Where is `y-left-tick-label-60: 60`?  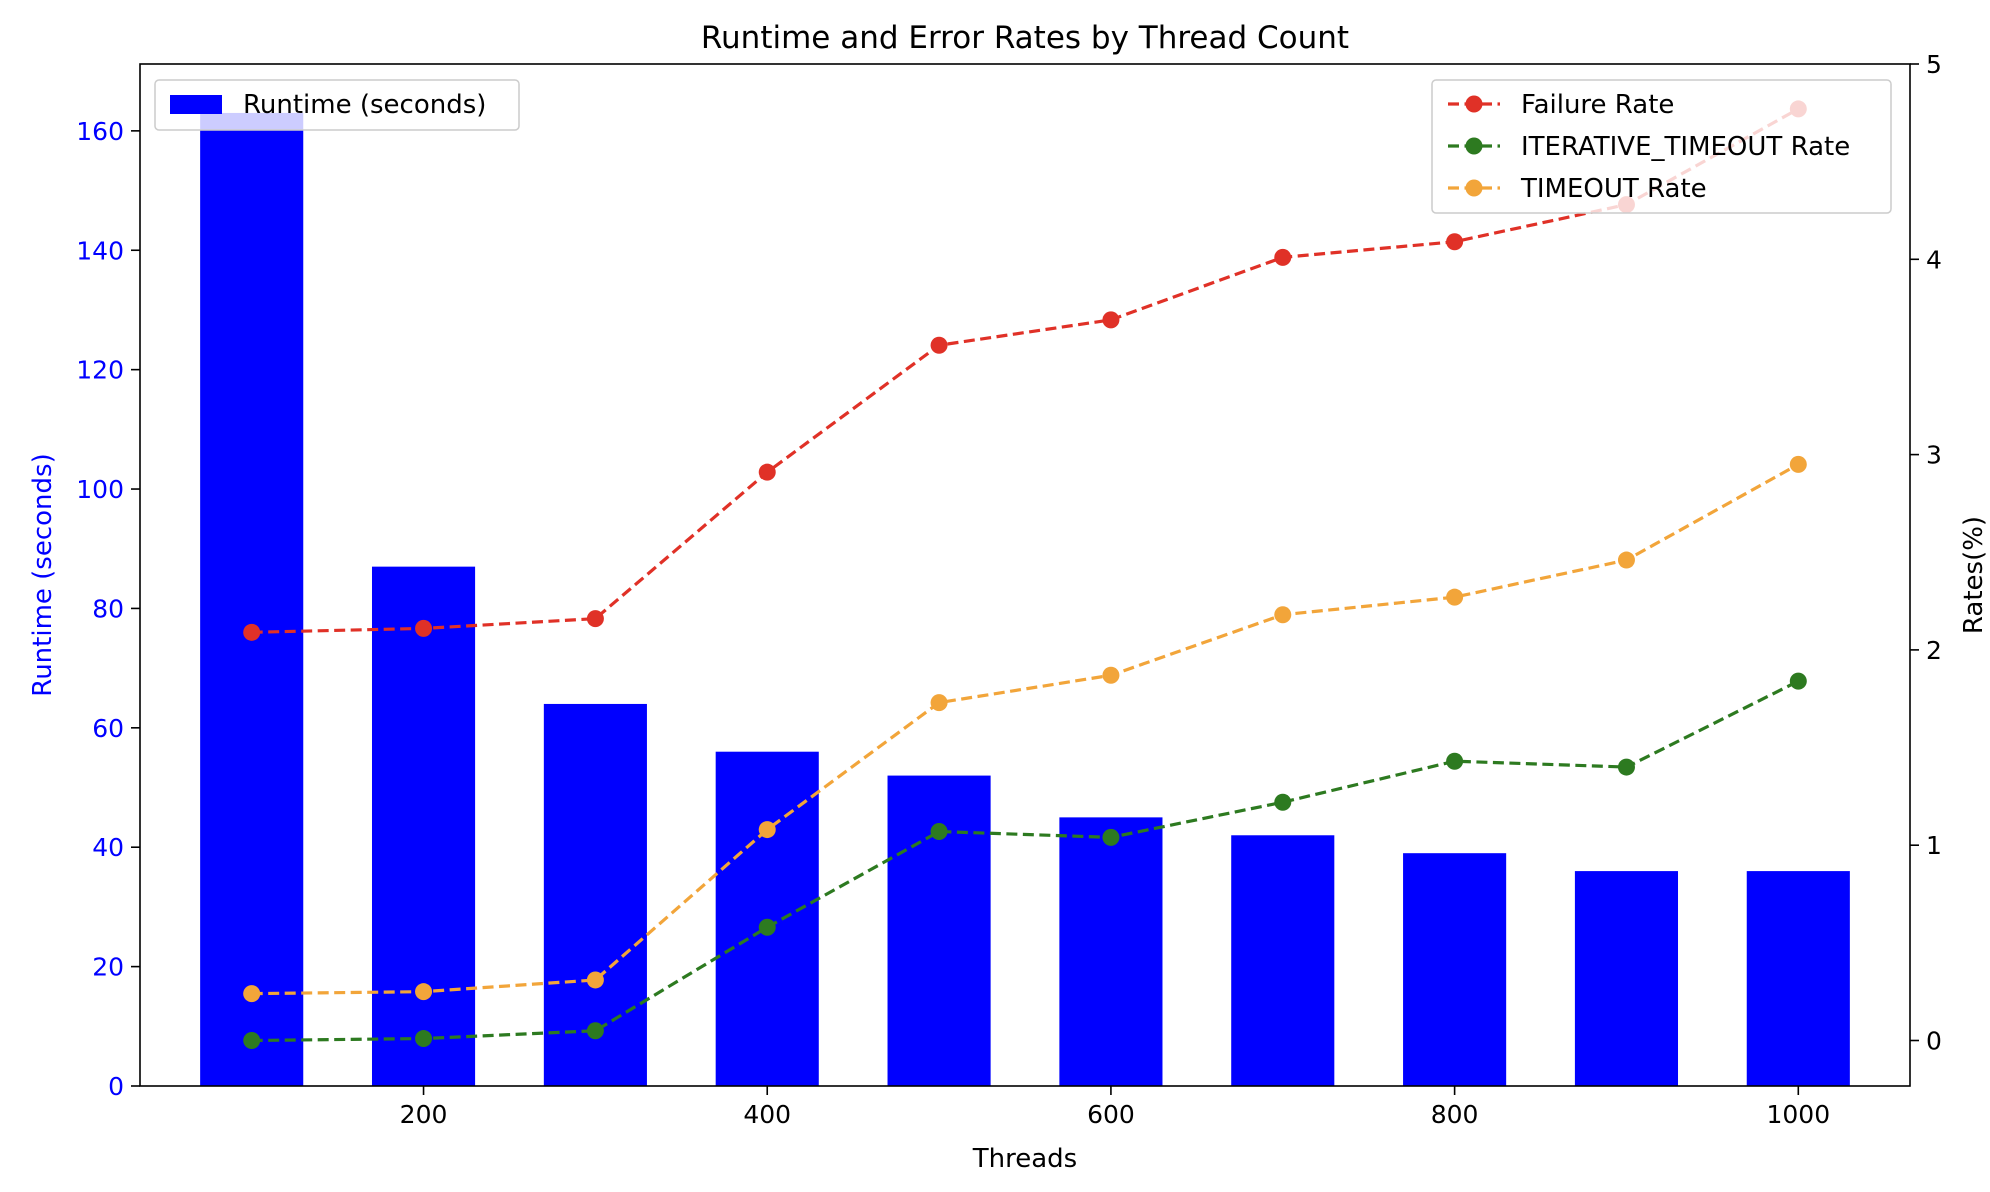 y-left-tick-label-60: 60 is located at coordinates (108, 728).